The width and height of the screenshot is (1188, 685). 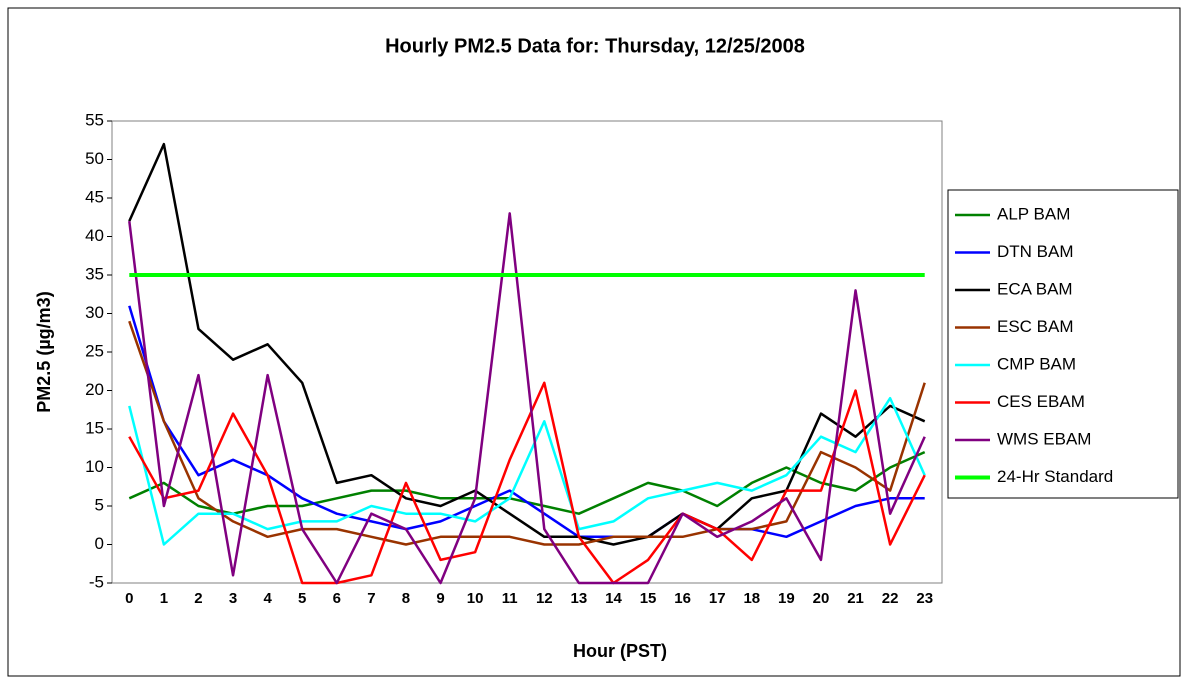 What do you see at coordinates (337, 598) in the screenshot?
I see `x-tick-label: 6` at bounding box center [337, 598].